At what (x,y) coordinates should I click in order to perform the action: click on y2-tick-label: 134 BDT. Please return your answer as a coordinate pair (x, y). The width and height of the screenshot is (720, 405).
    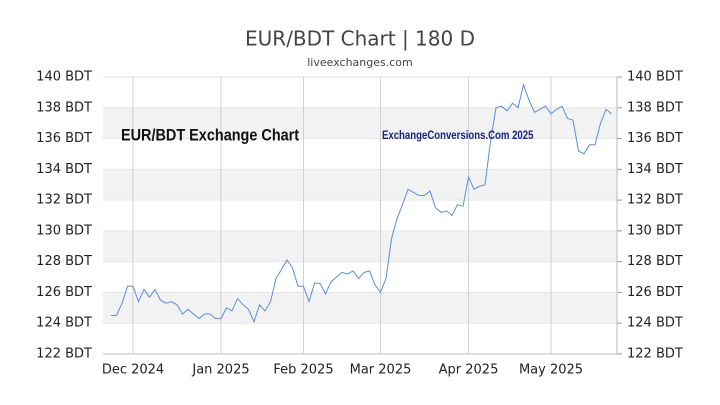
    Looking at the image, I should click on (655, 169).